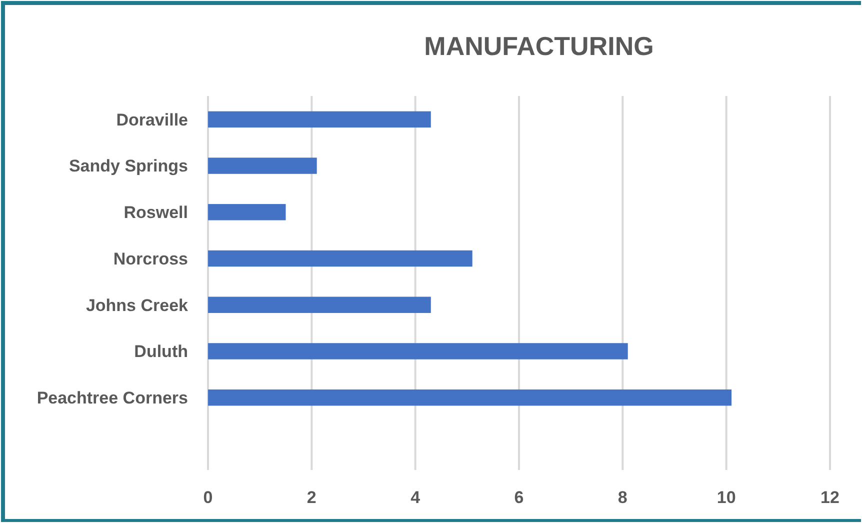 The width and height of the screenshot is (862, 523). Describe the element at coordinates (150, 258) in the screenshot. I see `y-tick-label: Norcross` at that location.